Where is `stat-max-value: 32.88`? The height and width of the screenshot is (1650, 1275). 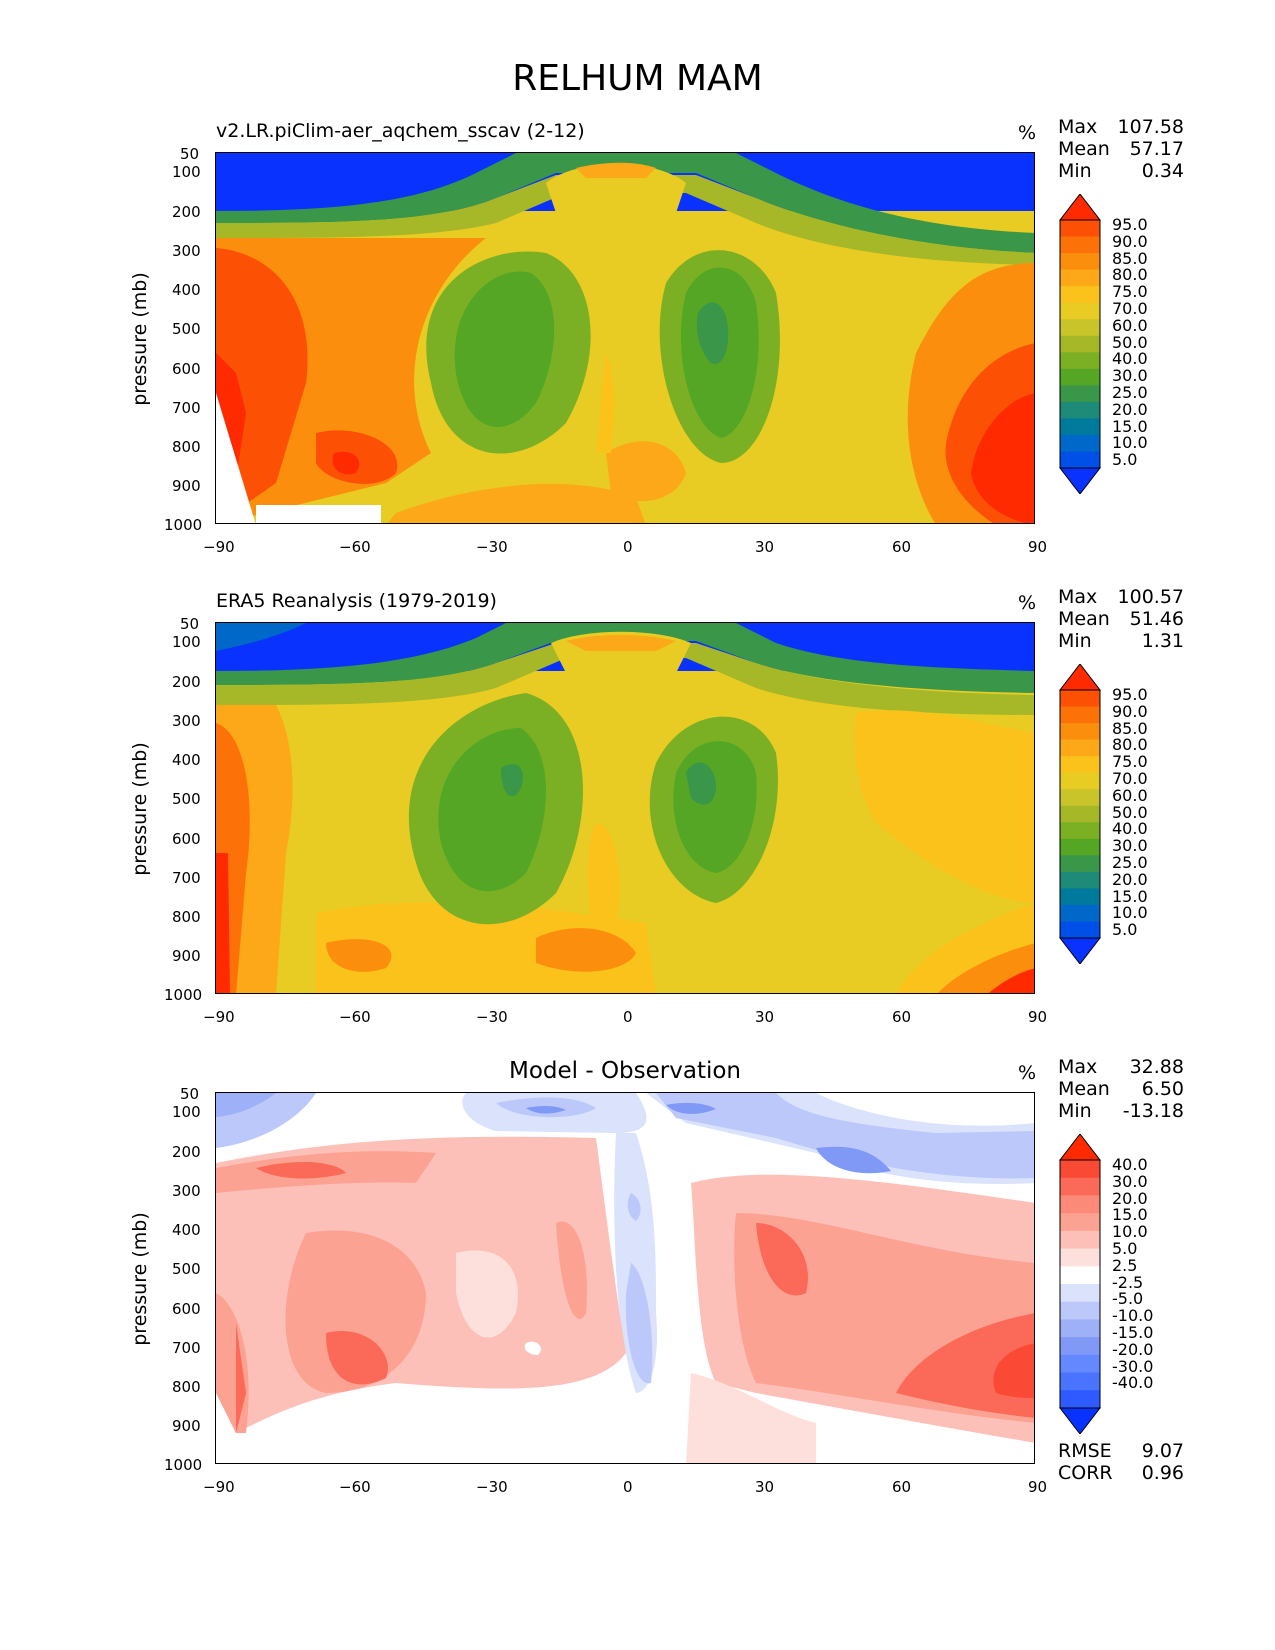 stat-max-value: 32.88 is located at coordinates (1156, 1067).